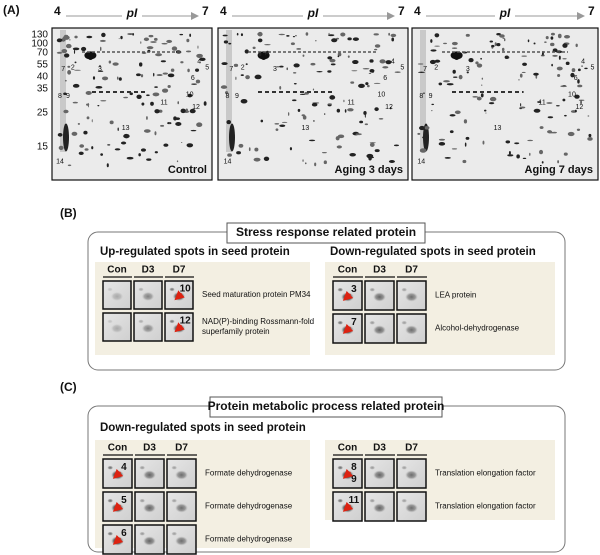  I want to click on spot-arrow, so click(348, 295).